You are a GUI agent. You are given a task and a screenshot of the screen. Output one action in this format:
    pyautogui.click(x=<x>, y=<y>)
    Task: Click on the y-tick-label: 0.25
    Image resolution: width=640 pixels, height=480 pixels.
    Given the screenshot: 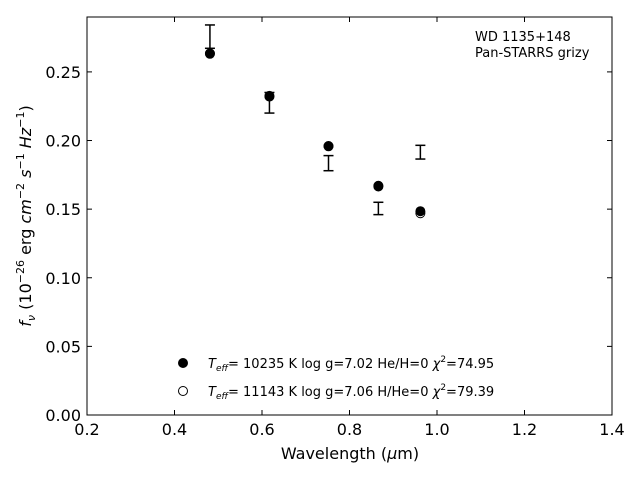 What is the action you would take?
    pyautogui.click(x=63, y=72)
    